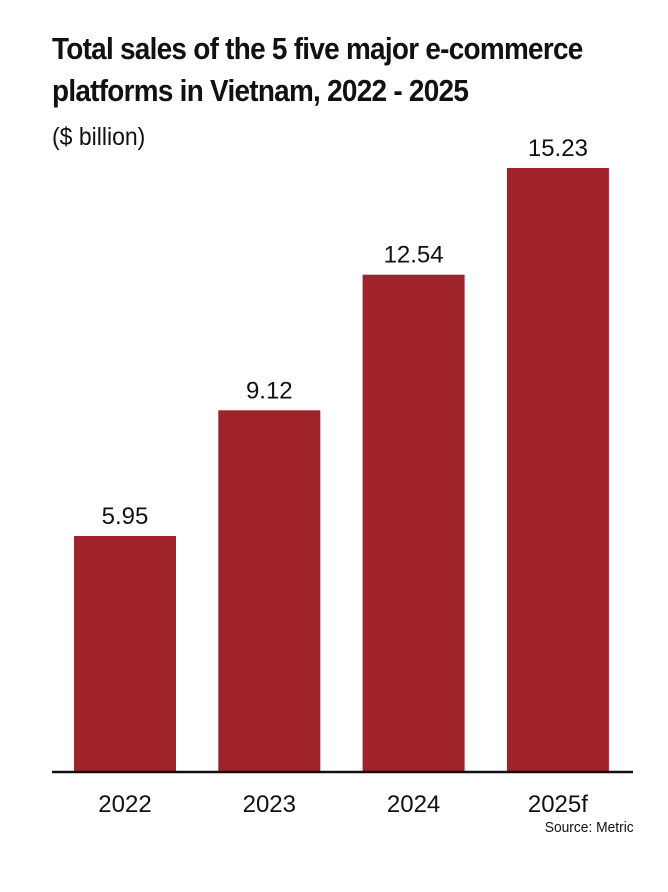 Image resolution: width=668 pixels, height=892 pixels. What do you see at coordinates (343, 804) in the screenshot?
I see `x-tick-labels-group: 2022 2023 2024 2025f` at bounding box center [343, 804].